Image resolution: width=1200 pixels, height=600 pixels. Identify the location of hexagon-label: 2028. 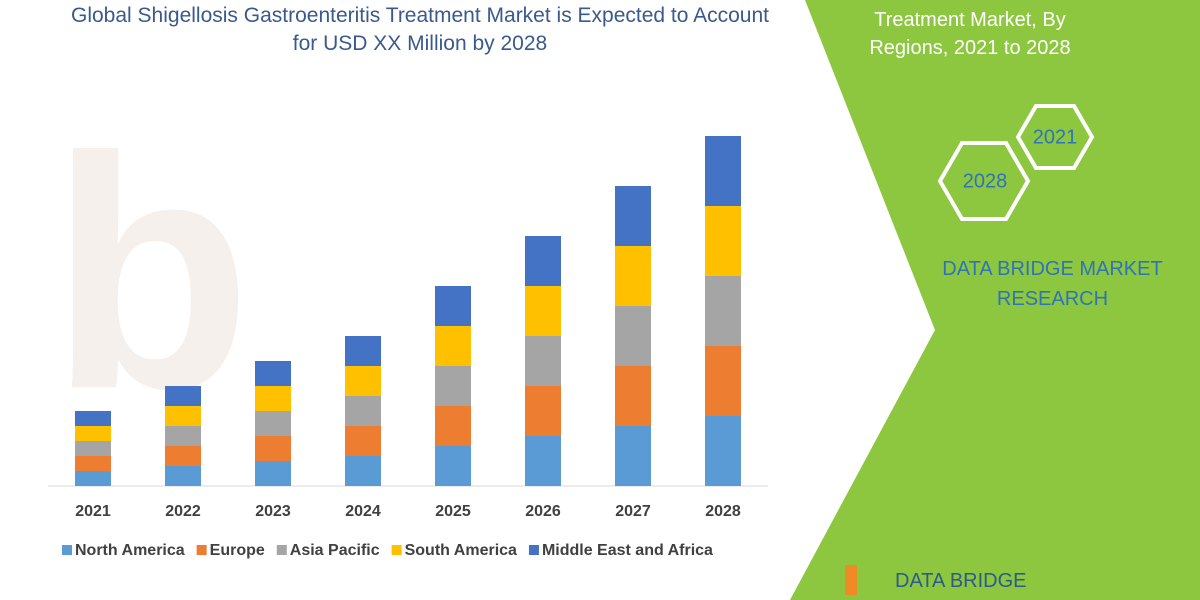
(985, 181).